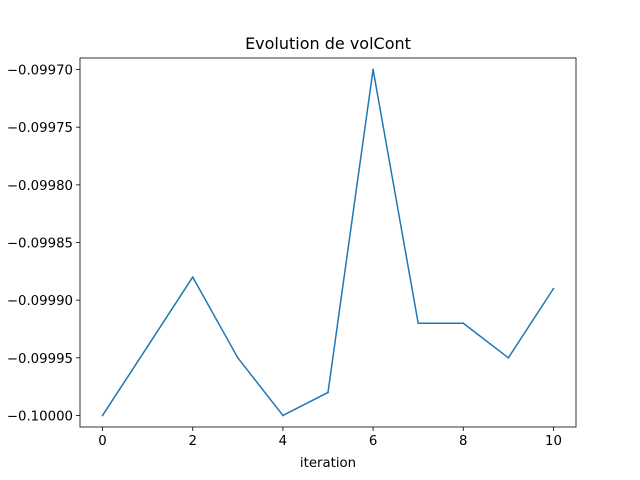  What do you see at coordinates (553, 441) in the screenshot?
I see `x-tick-label: 10` at bounding box center [553, 441].